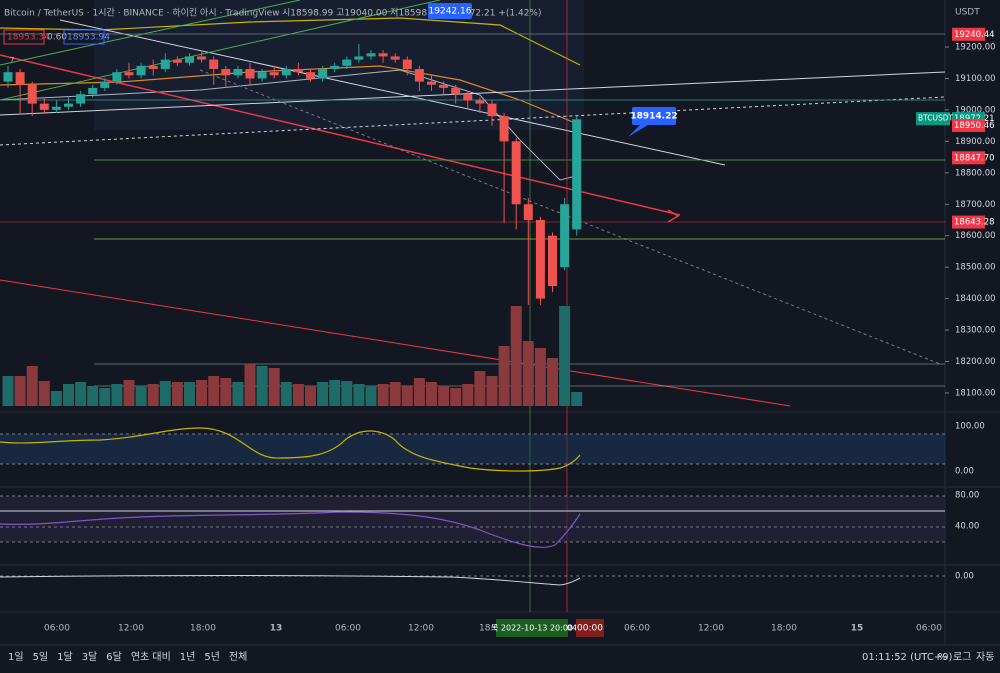 This screenshot has width=1000, height=673. Describe the element at coordinates (967, 527) in the screenshot. I see `osc-label: 40.00` at that location.